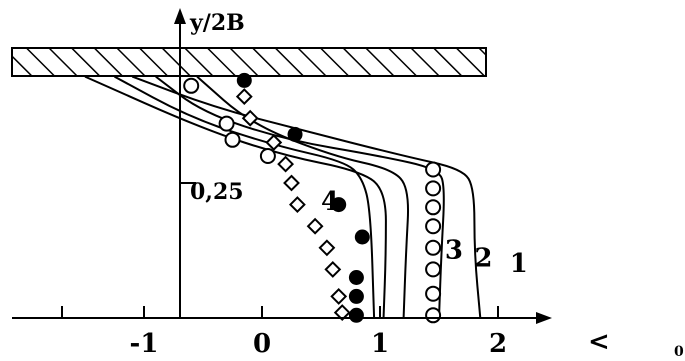 Image resolution: width=685 pixels, height=361 pixels. What do you see at coordinates (330, 202) in the screenshot?
I see `curve-label-4: 4` at bounding box center [330, 202].